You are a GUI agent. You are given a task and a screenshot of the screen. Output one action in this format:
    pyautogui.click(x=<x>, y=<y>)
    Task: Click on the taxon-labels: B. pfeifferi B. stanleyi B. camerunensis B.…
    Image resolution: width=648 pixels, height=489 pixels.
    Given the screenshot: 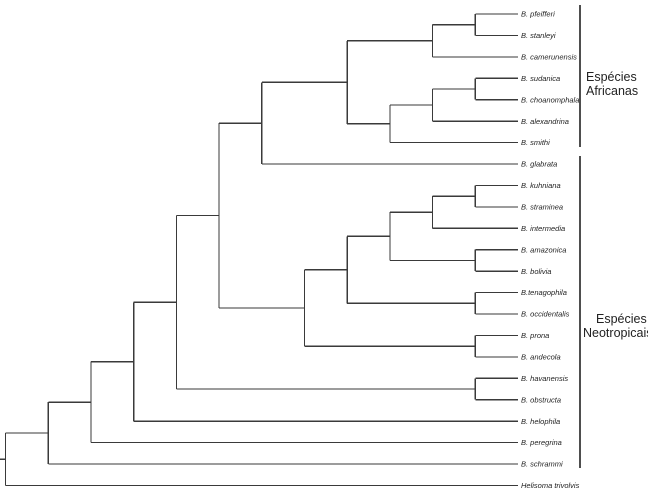 What is the action you would take?
    pyautogui.click(x=550, y=249)
    